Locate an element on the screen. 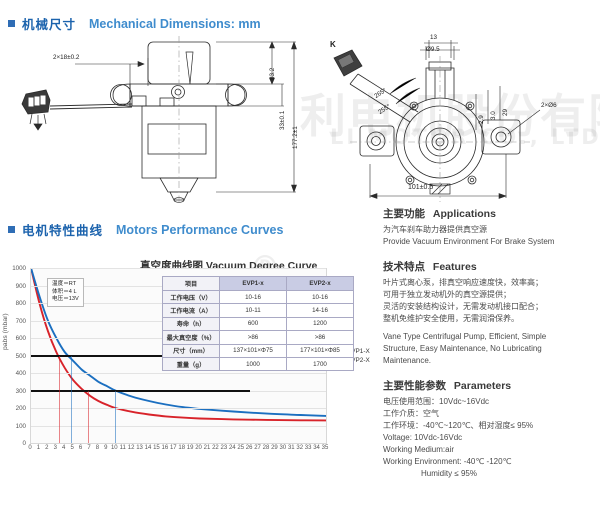 The image size is (600, 513). table-cell-label: 寿命（h） is located at coordinates (191, 324).